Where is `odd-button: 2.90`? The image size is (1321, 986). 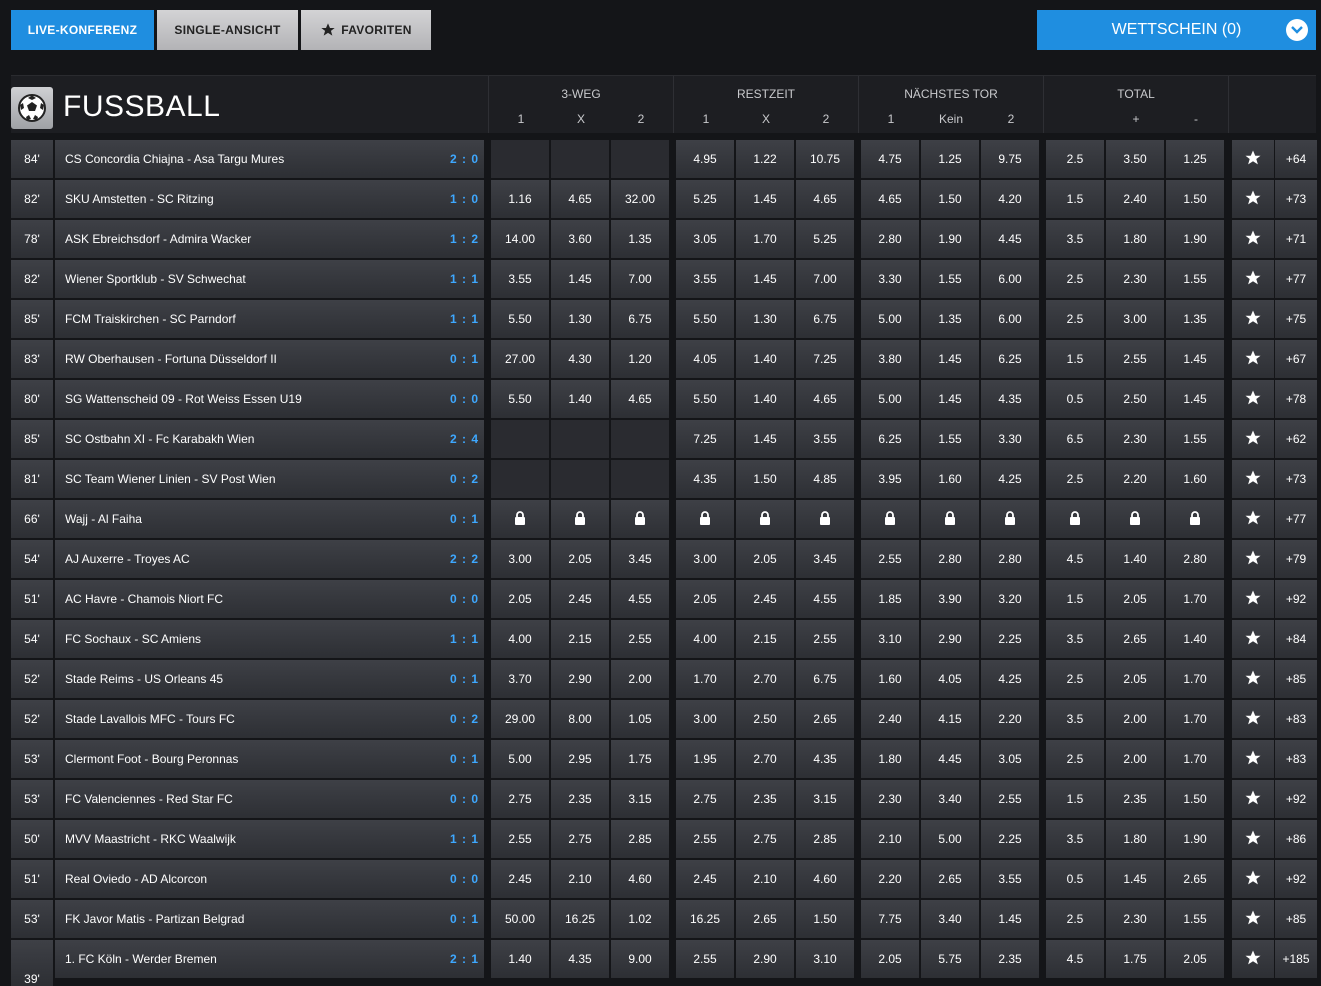 odd-button: 2.90 is located at coordinates (580, 679).